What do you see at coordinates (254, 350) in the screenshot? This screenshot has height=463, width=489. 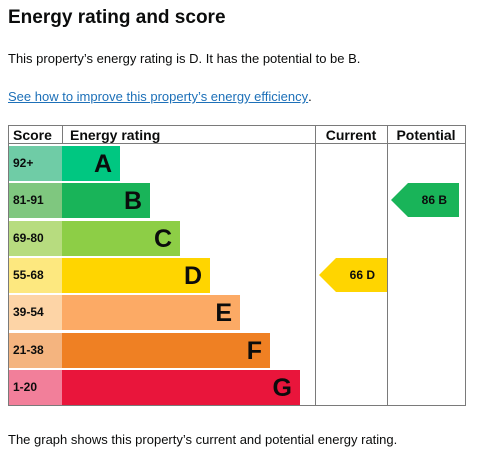 I see `band-letter: F` at bounding box center [254, 350].